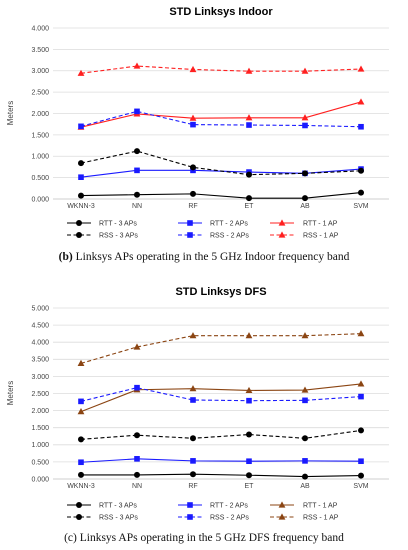 The image size is (408, 550). I want to click on x-tick-label: WKNN-3, so click(81, 486).